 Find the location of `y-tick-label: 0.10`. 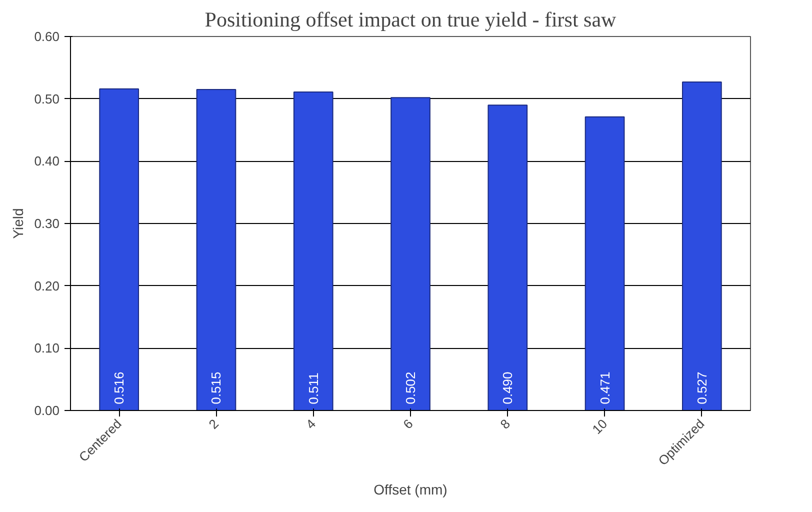

y-tick-label: 0.10 is located at coordinates (47, 348).